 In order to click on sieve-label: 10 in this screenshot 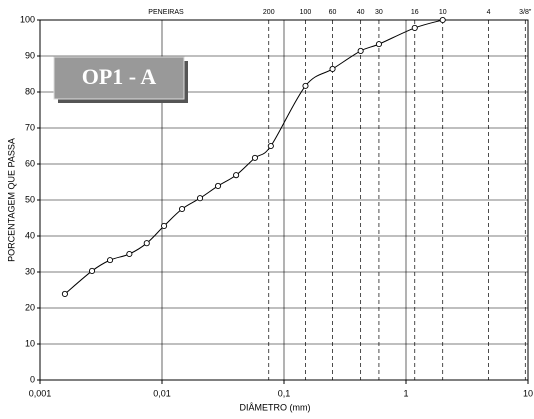, I will do `click(443, 12)`.